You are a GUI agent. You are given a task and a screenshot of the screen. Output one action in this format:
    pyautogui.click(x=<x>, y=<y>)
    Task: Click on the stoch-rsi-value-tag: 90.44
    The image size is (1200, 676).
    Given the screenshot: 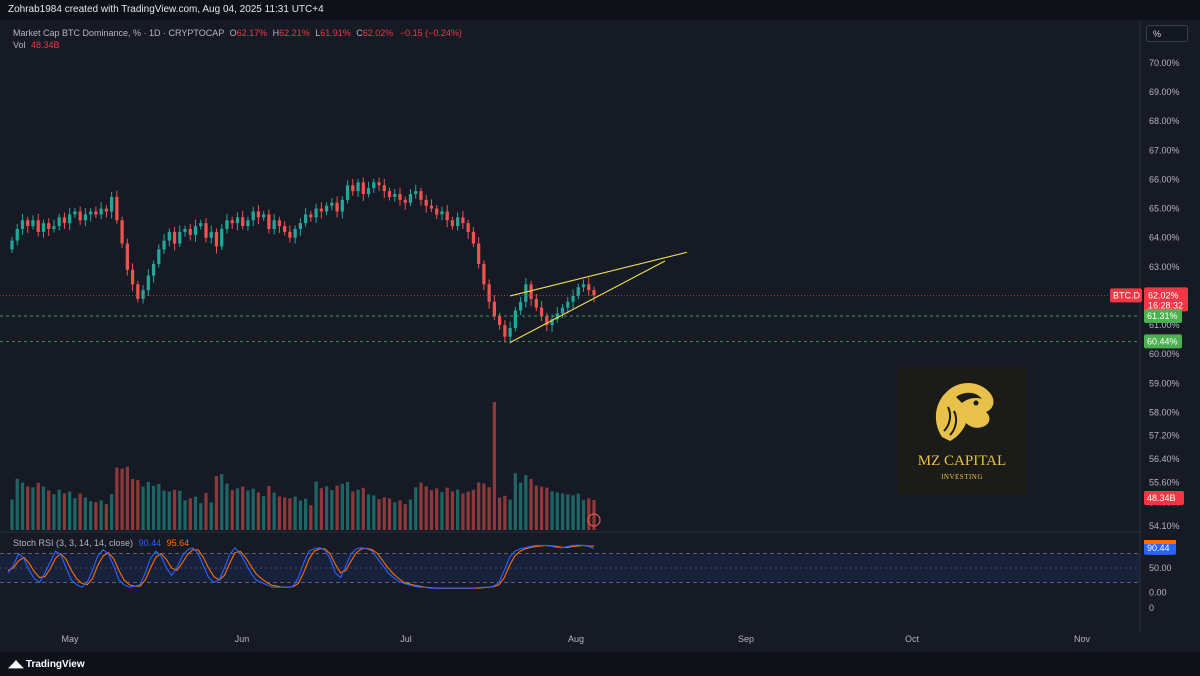 What is the action you would take?
    pyautogui.click(x=1158, y=548)
    